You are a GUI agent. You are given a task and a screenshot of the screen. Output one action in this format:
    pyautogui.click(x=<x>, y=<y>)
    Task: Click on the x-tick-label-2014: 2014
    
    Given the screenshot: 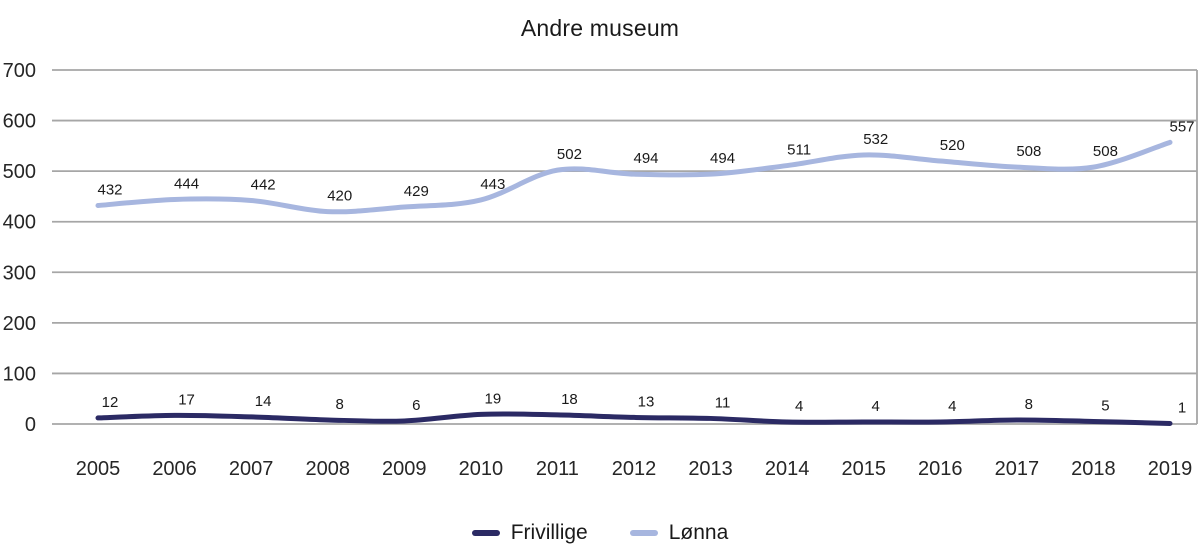 What is the action you would take?
    pyautogui.click(x=787, y=469)
    